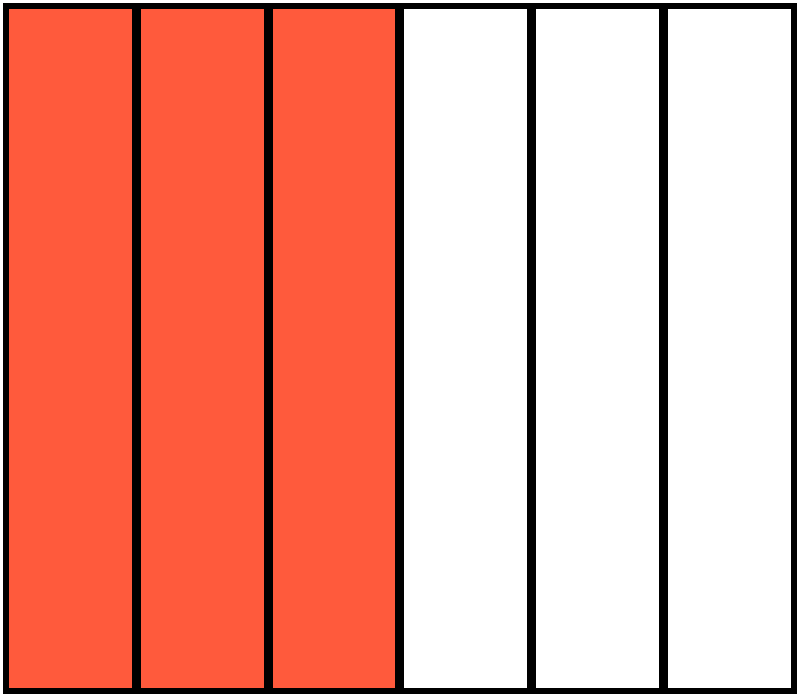 This screenshot has height=697, width=800. Describe the element at coordinates (729, 348) in the screenshot. I see `unshaded-cell` at that location.